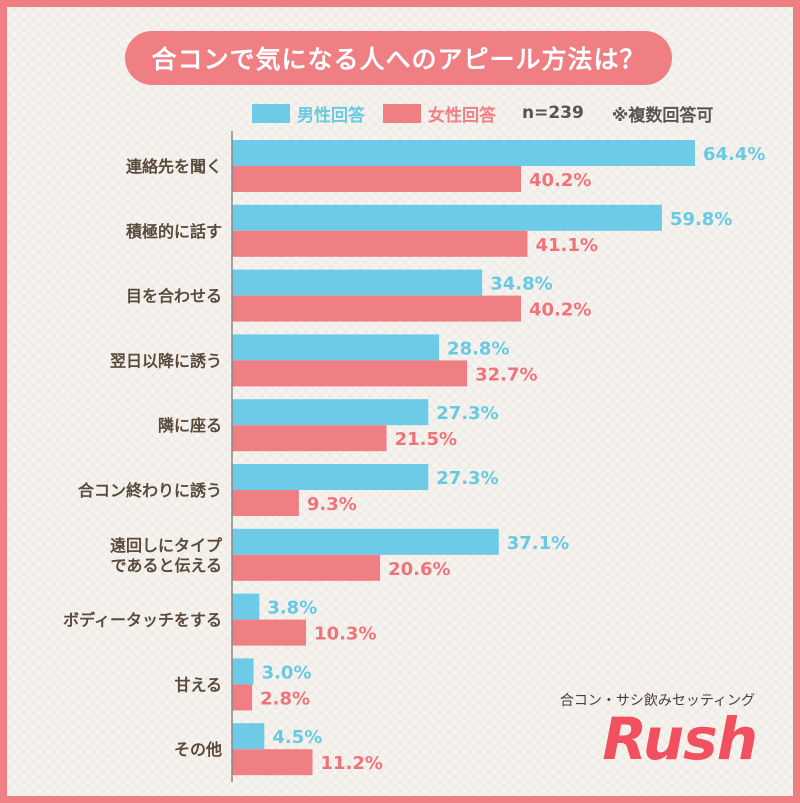  Describe the element at coordinates (198, 749) in the screenshot. I see `category-label: その他` at that location.